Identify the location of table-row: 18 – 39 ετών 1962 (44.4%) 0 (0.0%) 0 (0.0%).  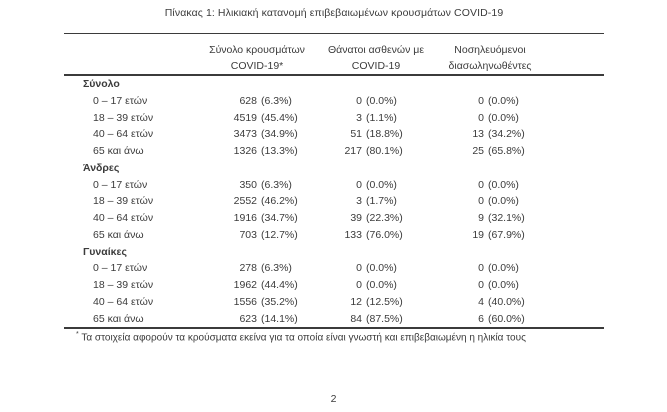
(334, 285).